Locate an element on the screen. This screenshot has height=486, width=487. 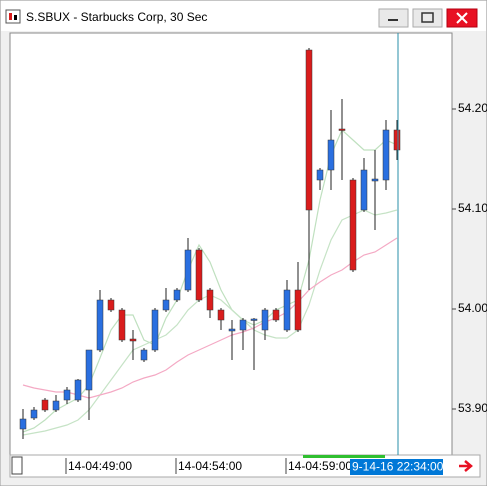
cursor-label: 9-14-16 22:34:00 is located at coordinates (398, 467).